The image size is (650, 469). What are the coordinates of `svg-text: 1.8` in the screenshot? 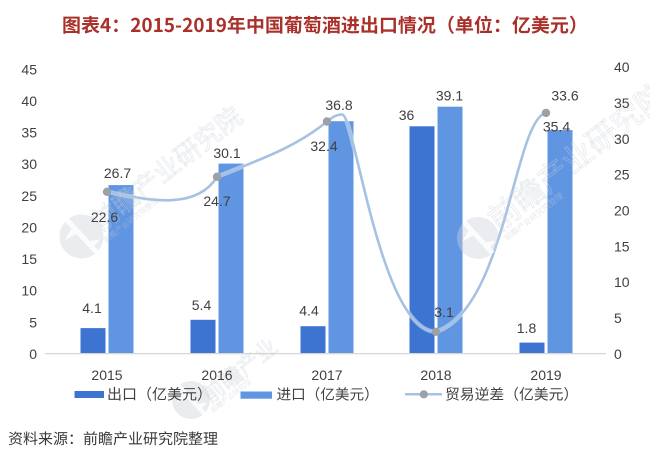 It's located at (527, 328).